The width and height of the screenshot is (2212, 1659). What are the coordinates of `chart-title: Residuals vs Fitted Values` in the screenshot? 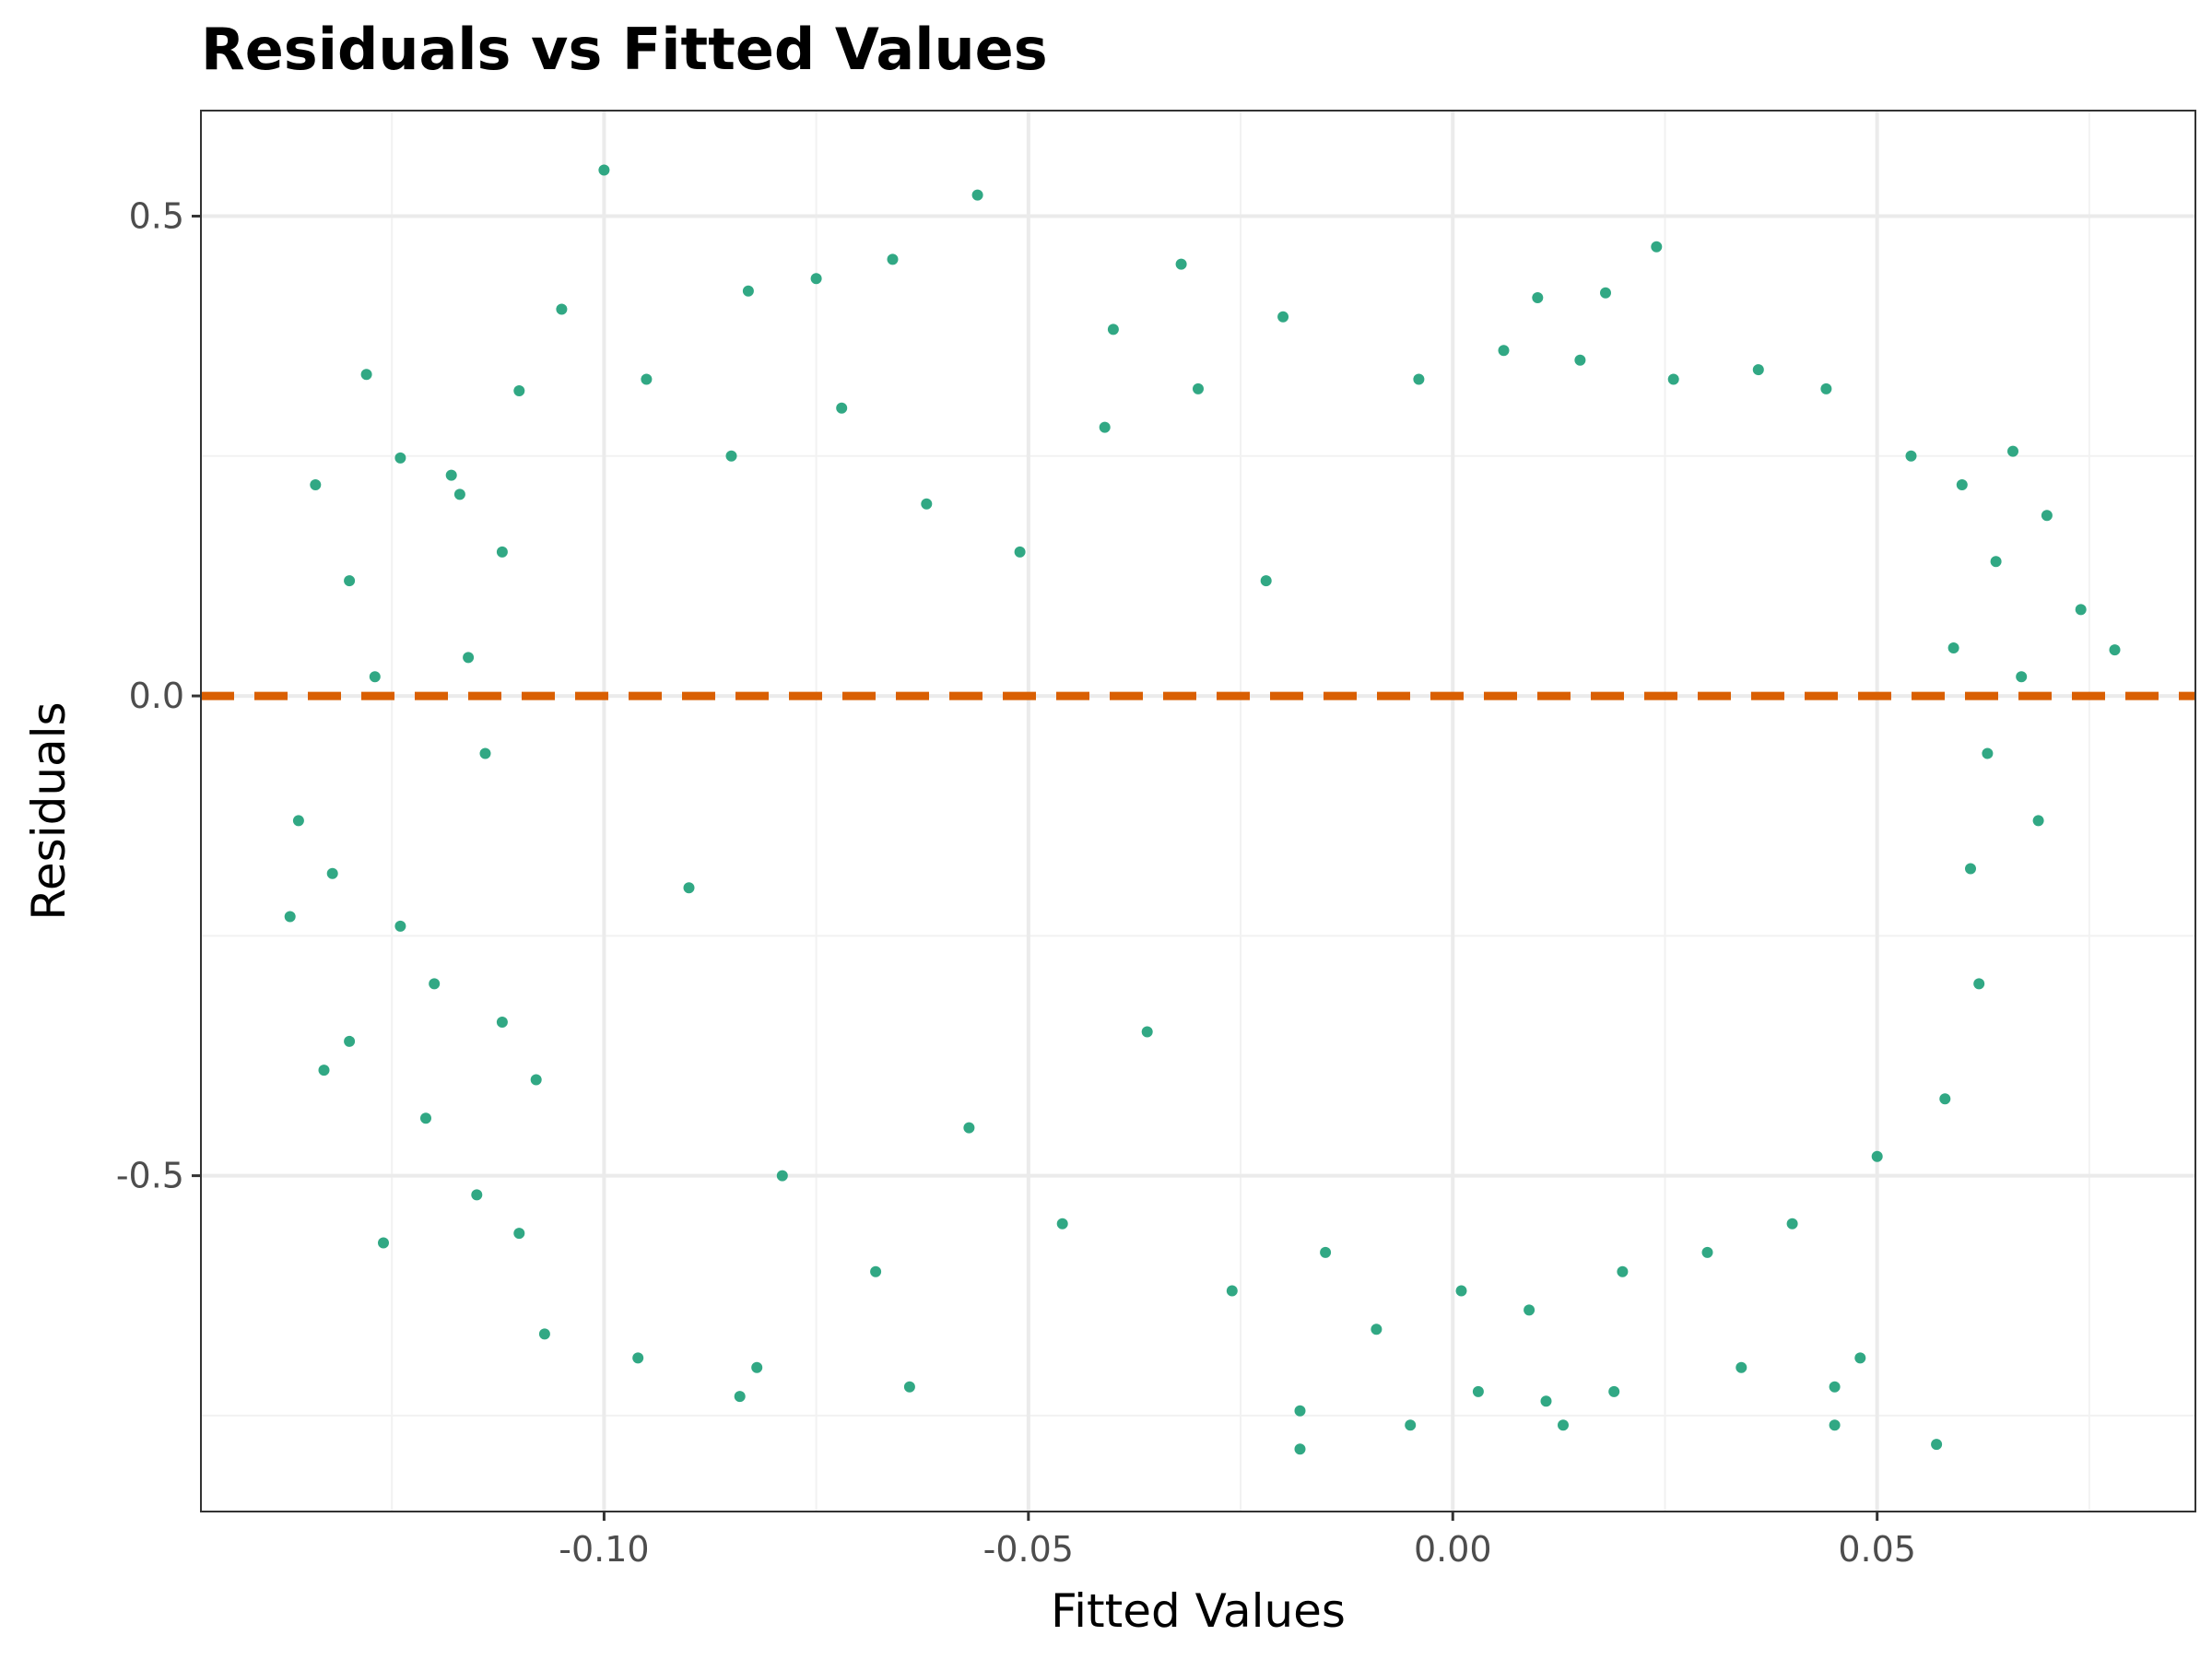 It's located at (624, 49).